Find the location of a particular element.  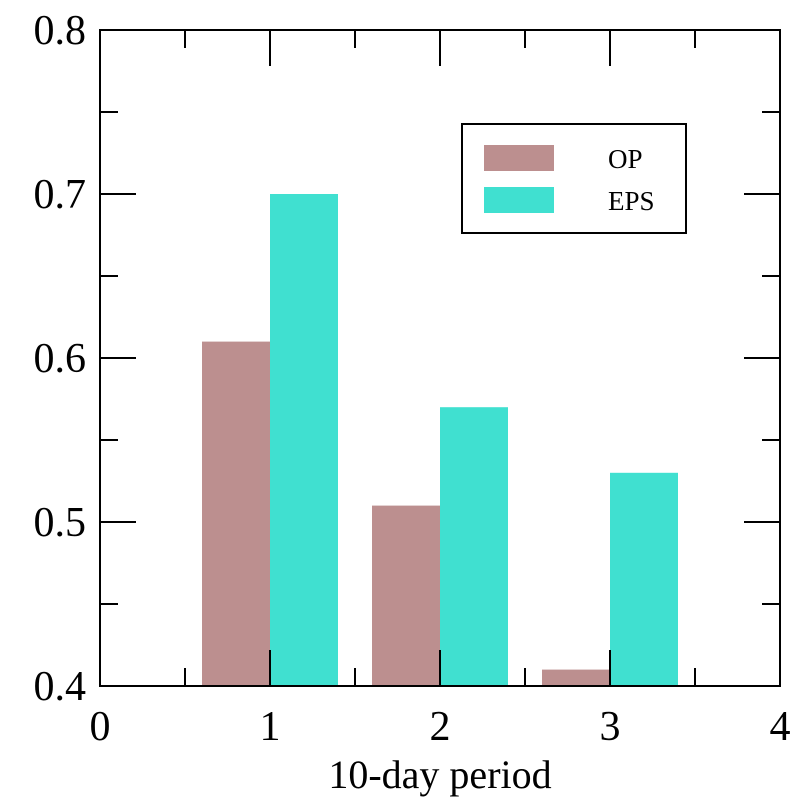

x-axis-label: 10-day period is located at coordinates (439, 774).